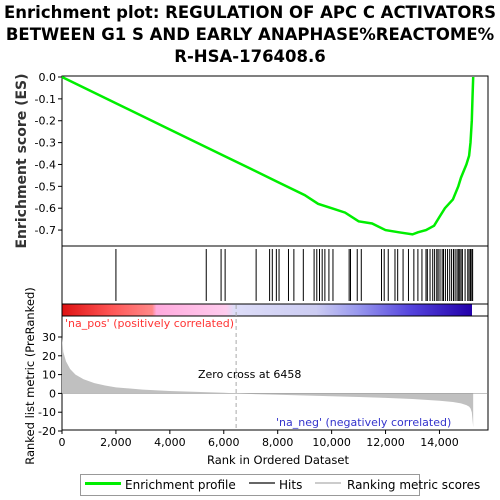  What do you see at coordinates (291, 485) in the screenshot?
I see `legend-hits-label: Hits` at bounding box center [291, 485].